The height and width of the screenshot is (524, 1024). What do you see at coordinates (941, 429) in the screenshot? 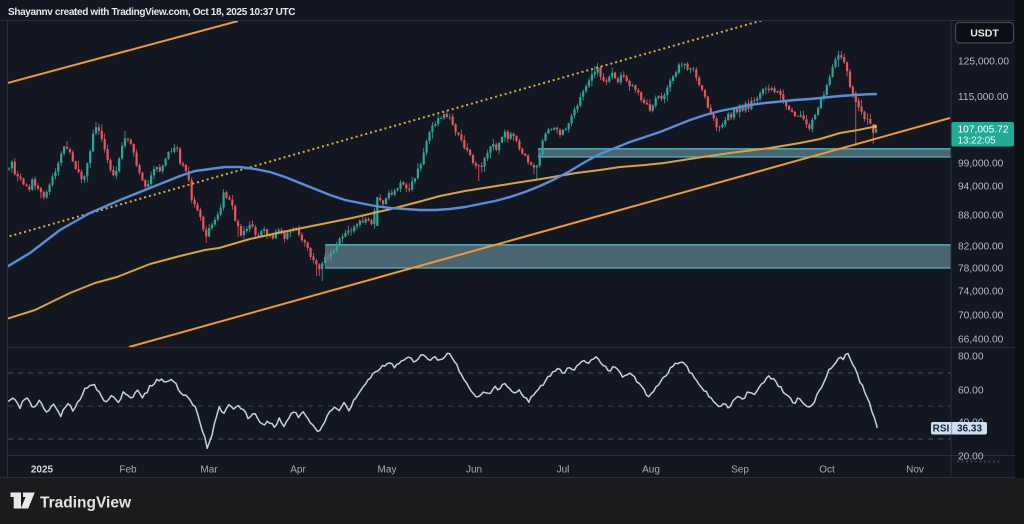
I see `svg-text: RSI` at bounding box center [941, 429].